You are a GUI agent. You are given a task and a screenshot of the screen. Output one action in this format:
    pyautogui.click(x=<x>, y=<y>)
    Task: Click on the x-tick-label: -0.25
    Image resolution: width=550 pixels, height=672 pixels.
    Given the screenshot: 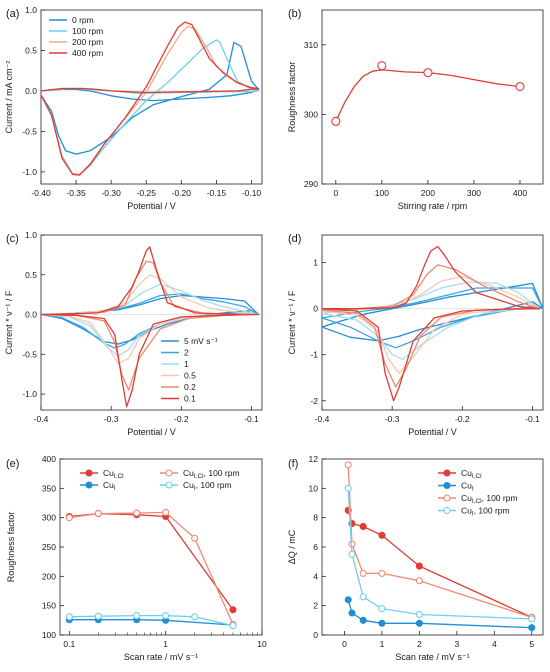 What is the action you would take?
    pyautogui.click(x=147, y=193)
    